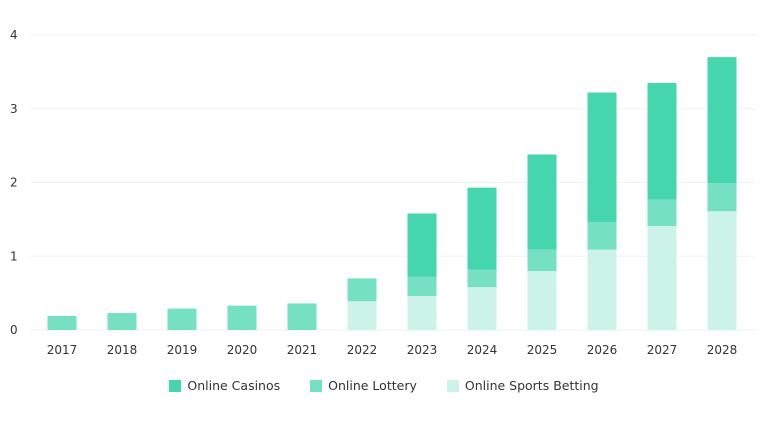 The width and height of the screenshot is (768, 430). I want to click on legend-label: Online Sports Betting, so click(531, 385).